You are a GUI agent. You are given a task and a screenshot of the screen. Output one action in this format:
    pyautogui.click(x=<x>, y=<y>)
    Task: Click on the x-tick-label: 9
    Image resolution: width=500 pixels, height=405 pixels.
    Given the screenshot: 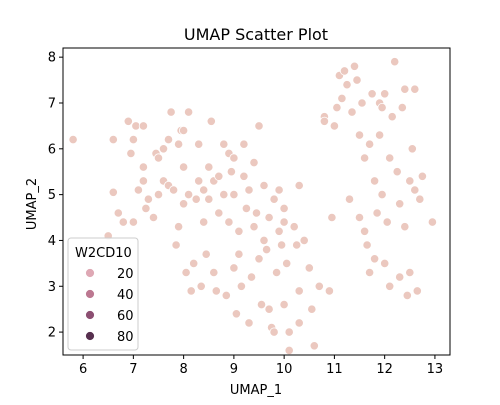 What is the action you would take?
    pyautogui.click(x=234, y=369)
    